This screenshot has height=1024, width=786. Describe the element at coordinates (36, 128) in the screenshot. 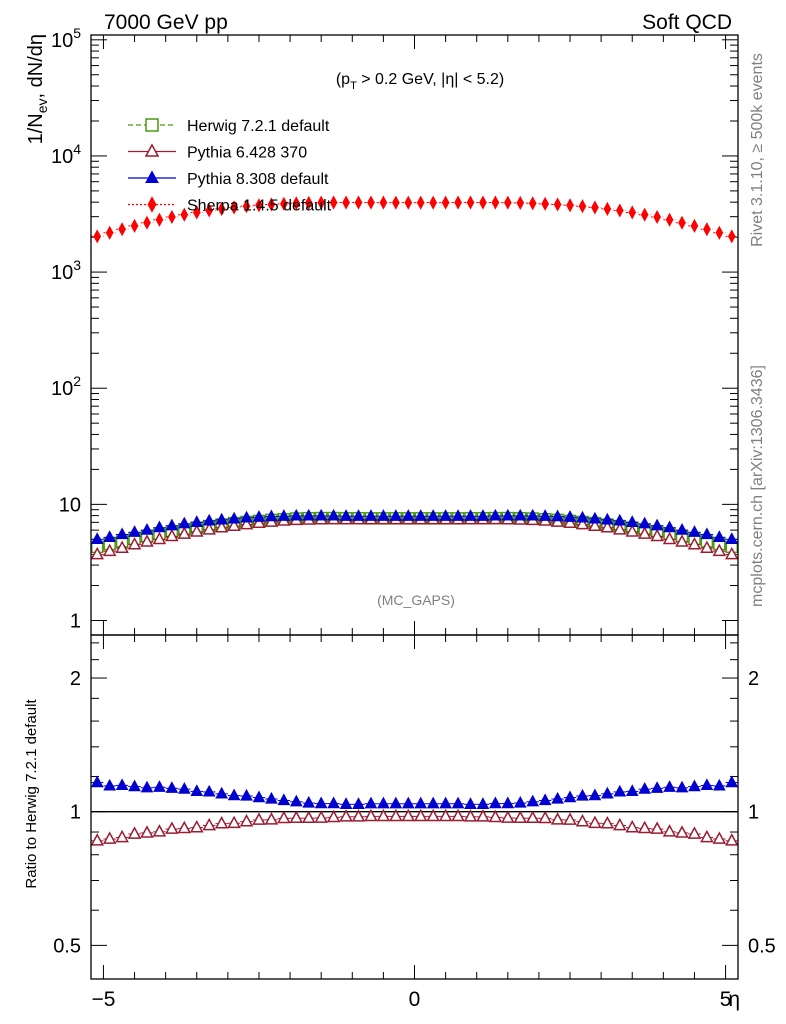

I see `main-ylabel-pre: 1/N` at that location.